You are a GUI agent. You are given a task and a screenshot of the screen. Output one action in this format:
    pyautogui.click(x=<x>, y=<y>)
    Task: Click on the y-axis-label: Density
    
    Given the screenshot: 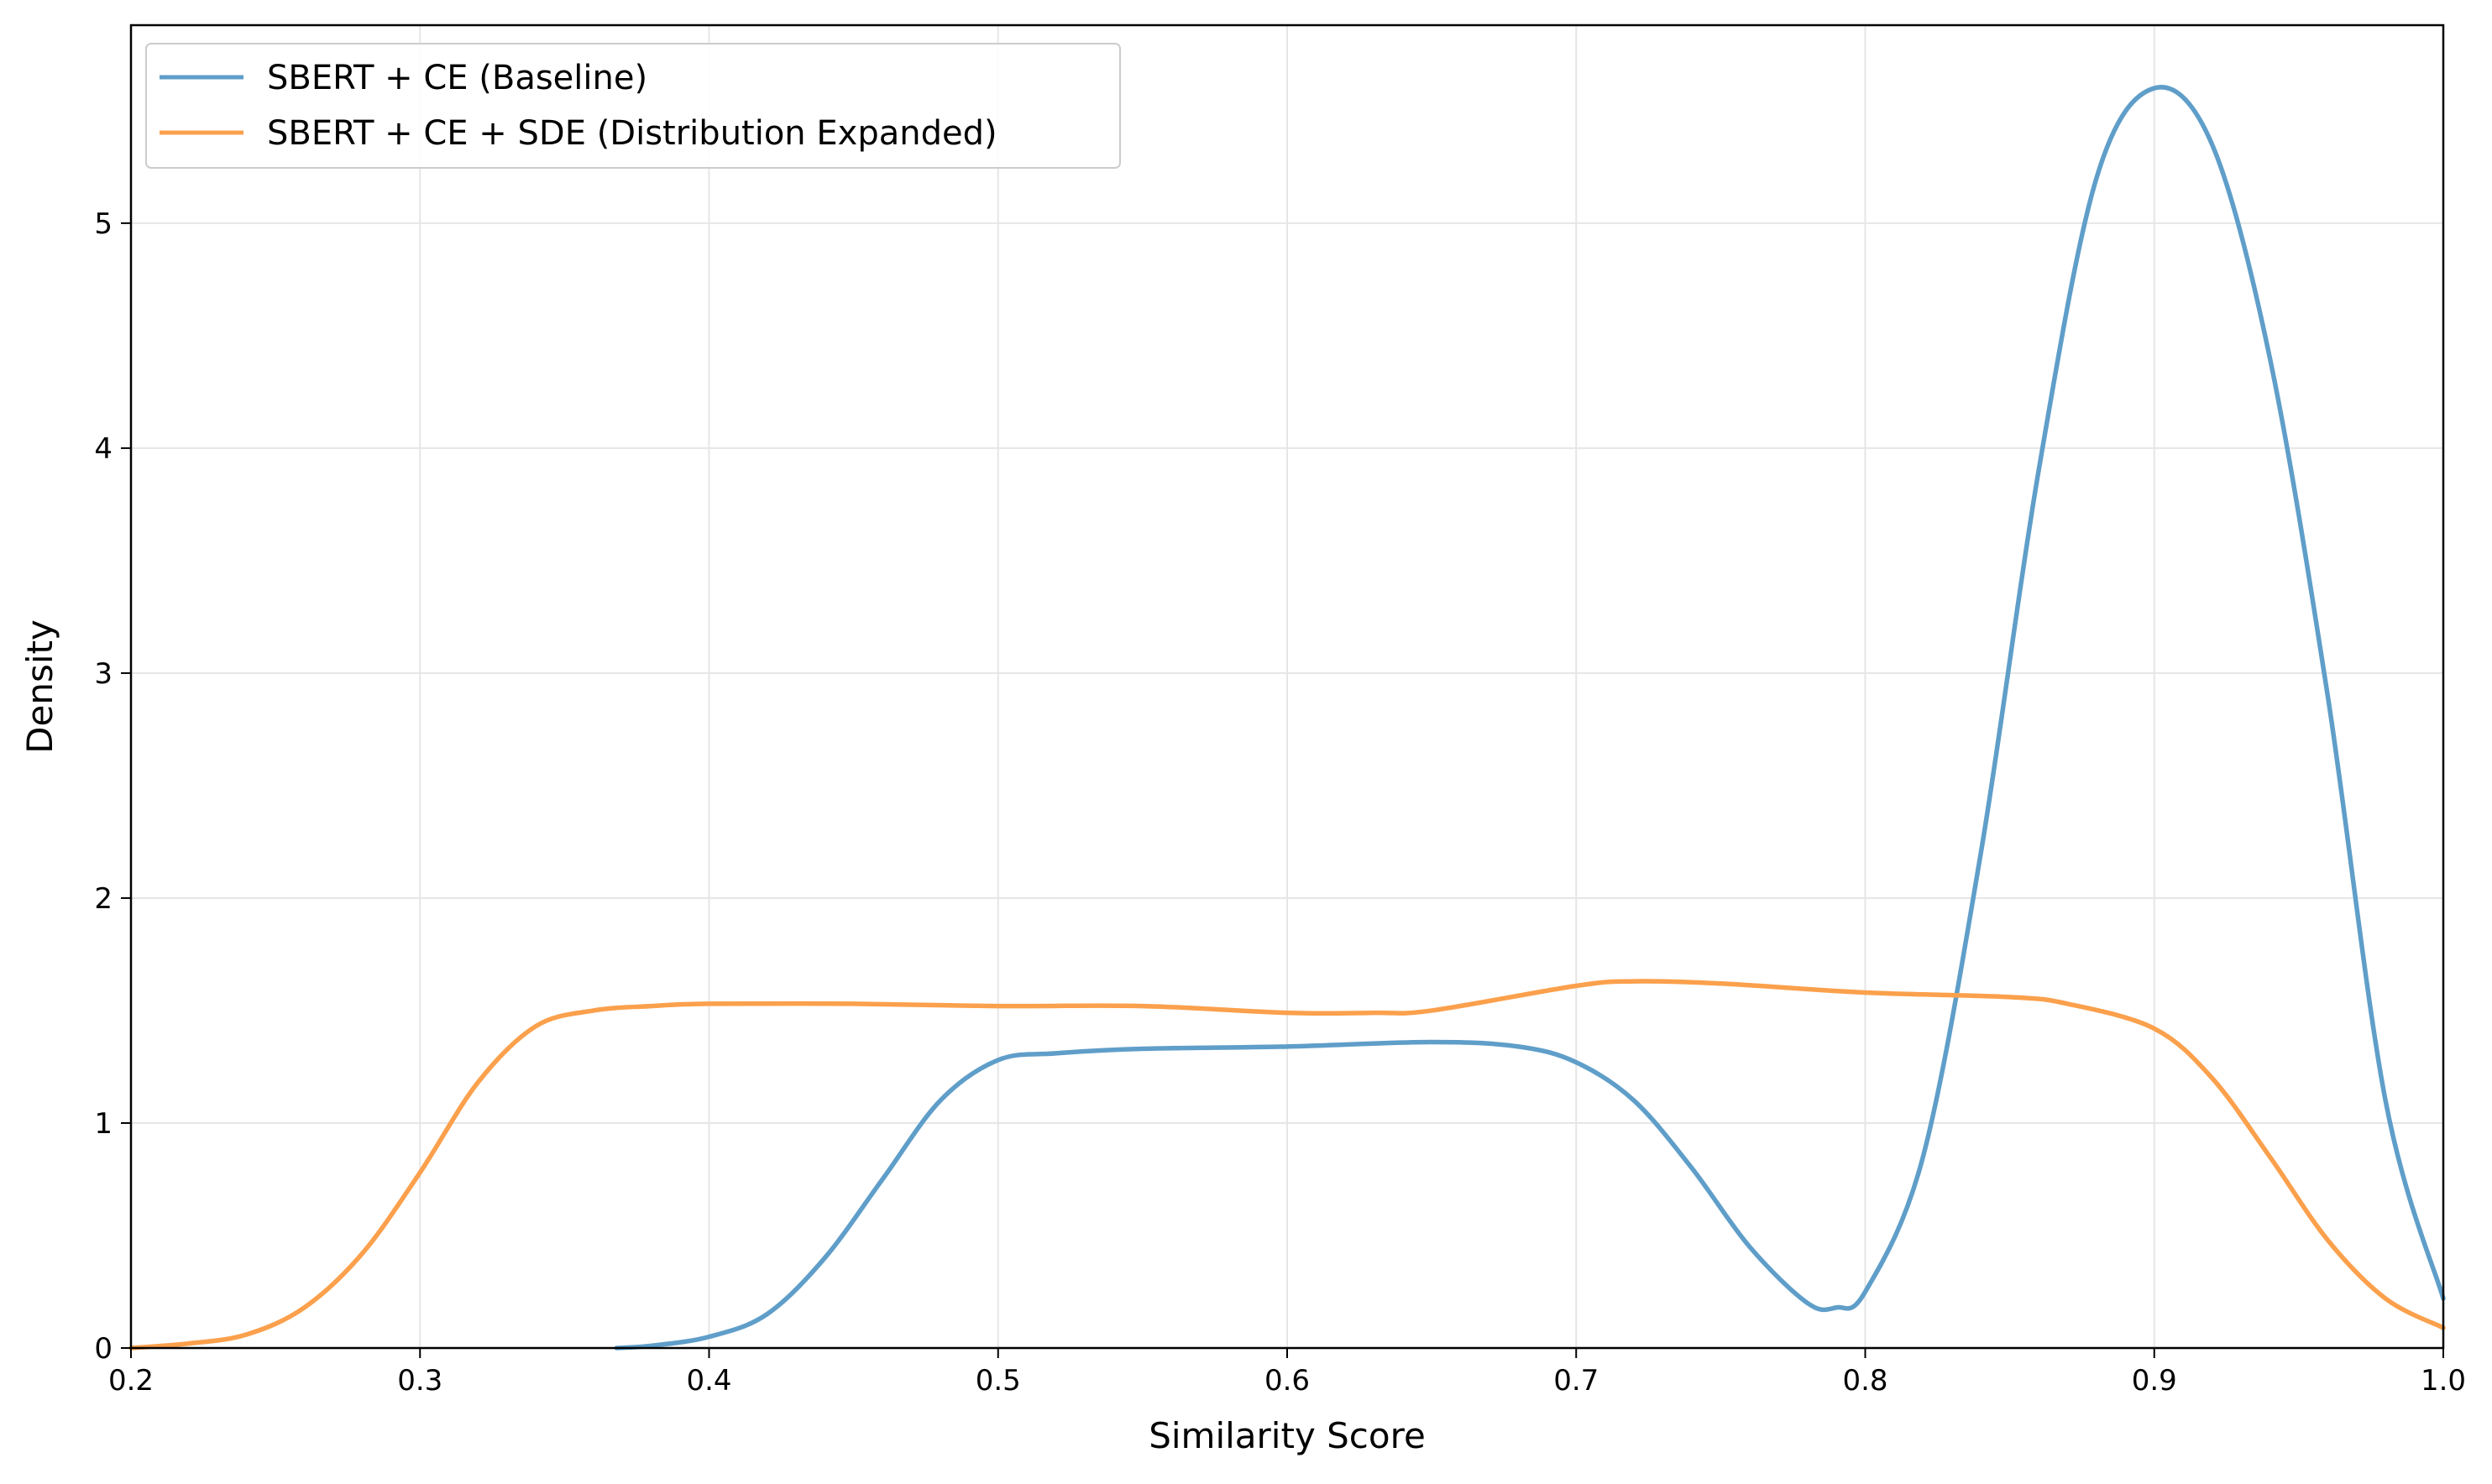 What is the action you would take?
    pyautogui.click(x=39, y=686)
    